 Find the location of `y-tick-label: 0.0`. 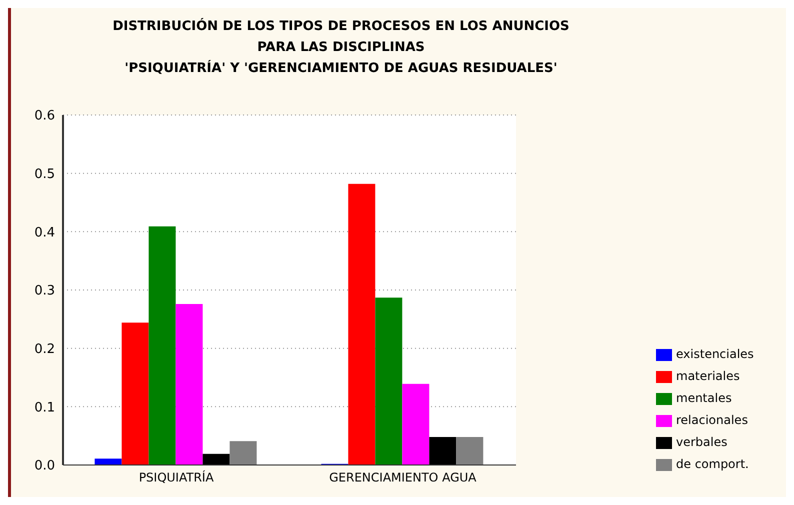

y-tick-label: 0.0 is located at coordinates (44, 466).